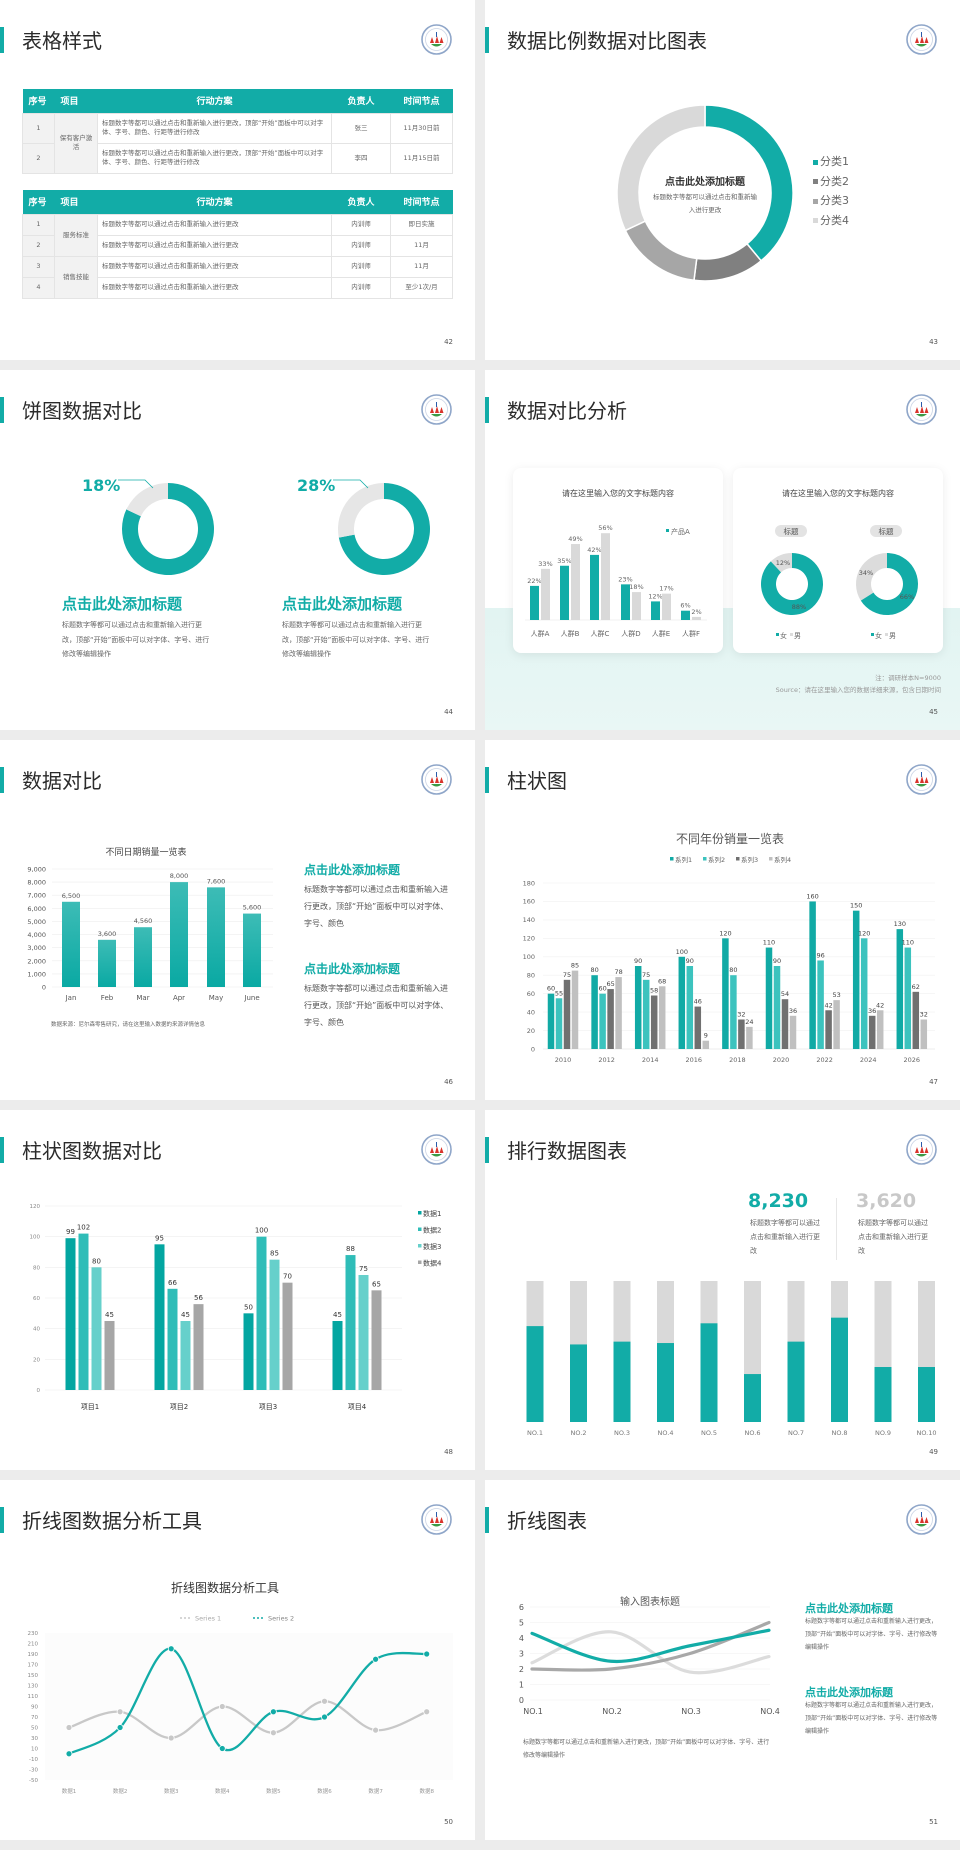 Image resolution: width=960 pixels, height=1850 pixels. Describe the element at coordinates (866, 573) in the screenshot. I see `percent-label: 34%` at that location.